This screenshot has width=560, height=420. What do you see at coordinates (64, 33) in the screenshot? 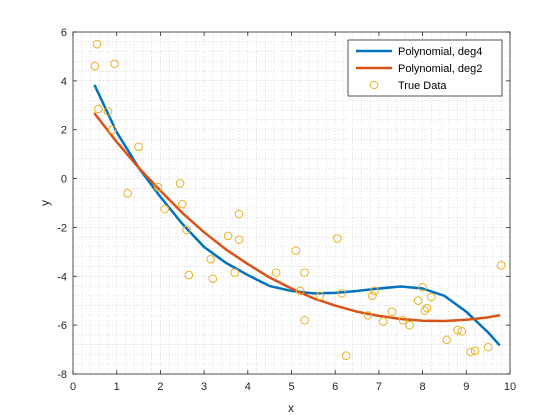
I see `y-tick-label: 6` at bounding box center [64, 33].